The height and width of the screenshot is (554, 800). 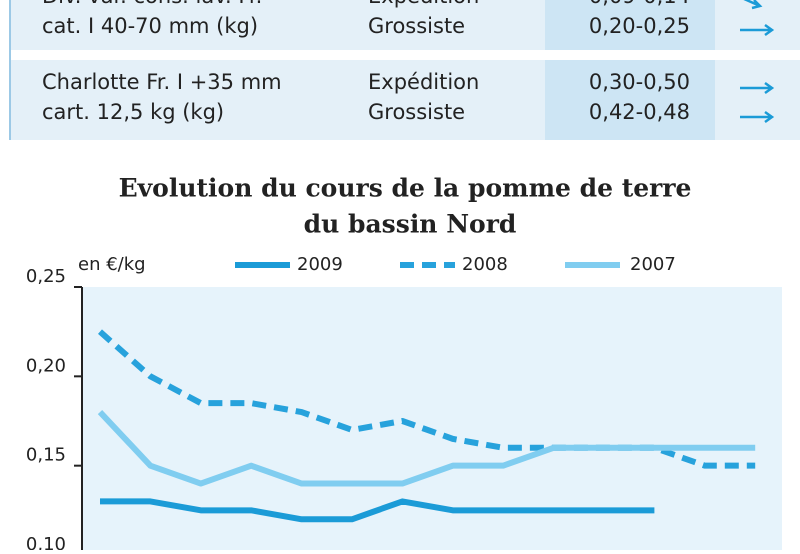 I want to click on y-tick-label: 0,20, so click(x=46, y=365).